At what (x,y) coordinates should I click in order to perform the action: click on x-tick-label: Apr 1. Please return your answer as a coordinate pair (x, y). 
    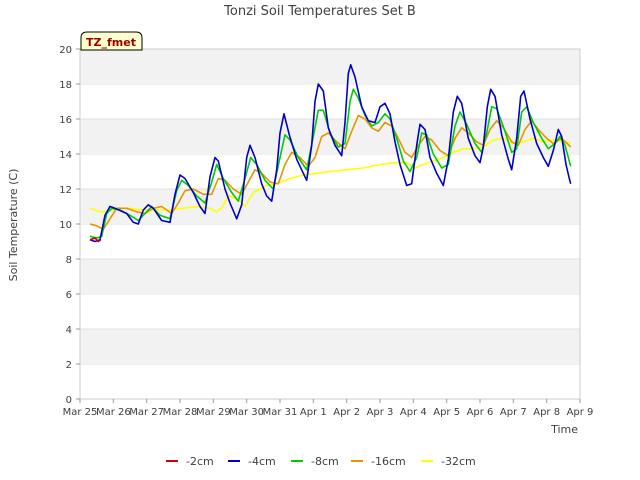
    Looking at the image, I should click on (313, 412).